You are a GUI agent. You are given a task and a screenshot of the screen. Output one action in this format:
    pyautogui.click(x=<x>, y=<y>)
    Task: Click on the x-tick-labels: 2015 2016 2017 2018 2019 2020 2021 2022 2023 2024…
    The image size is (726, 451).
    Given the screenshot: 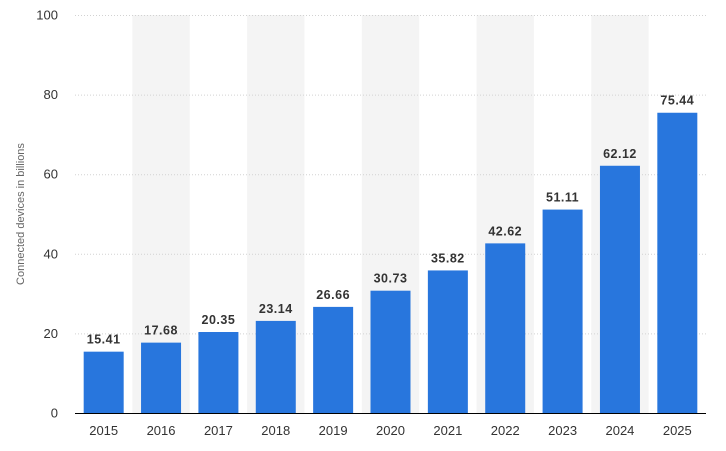 What is the action you would take?
    pyautogui.click(x=390, y=430)
    